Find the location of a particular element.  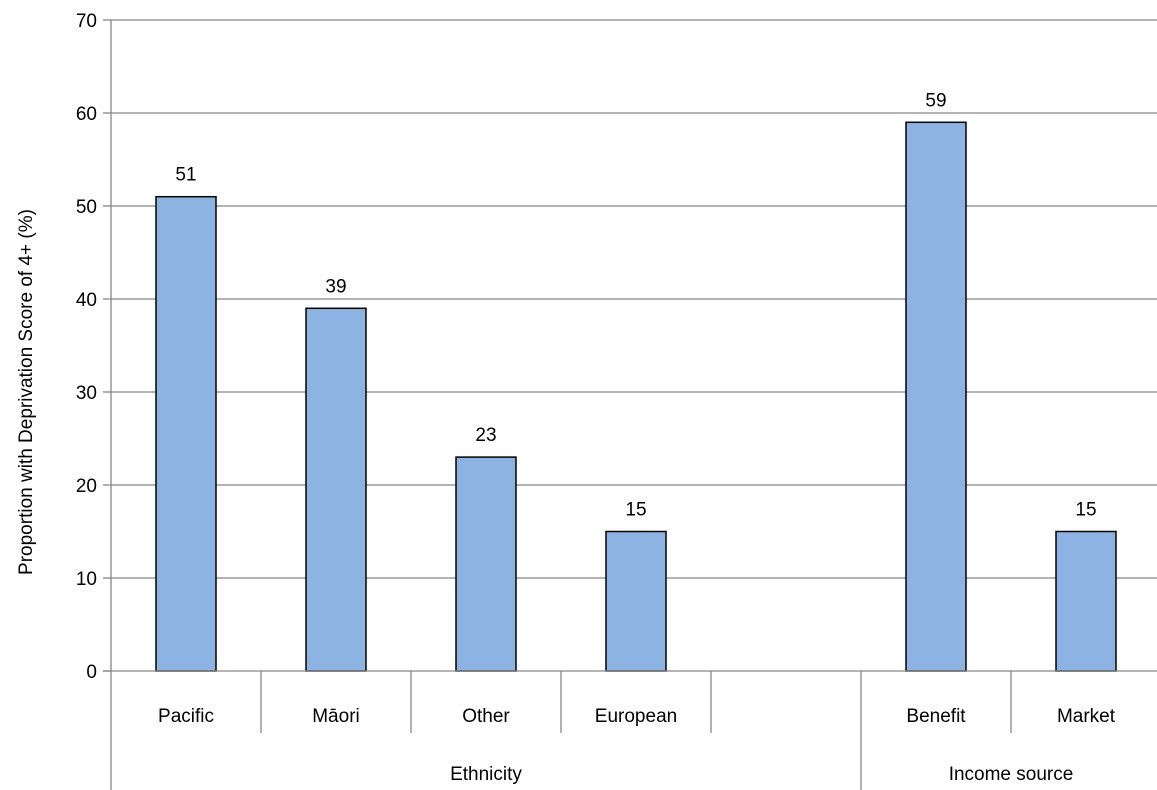

data-label: 39 is located at coordinates (335, 286).